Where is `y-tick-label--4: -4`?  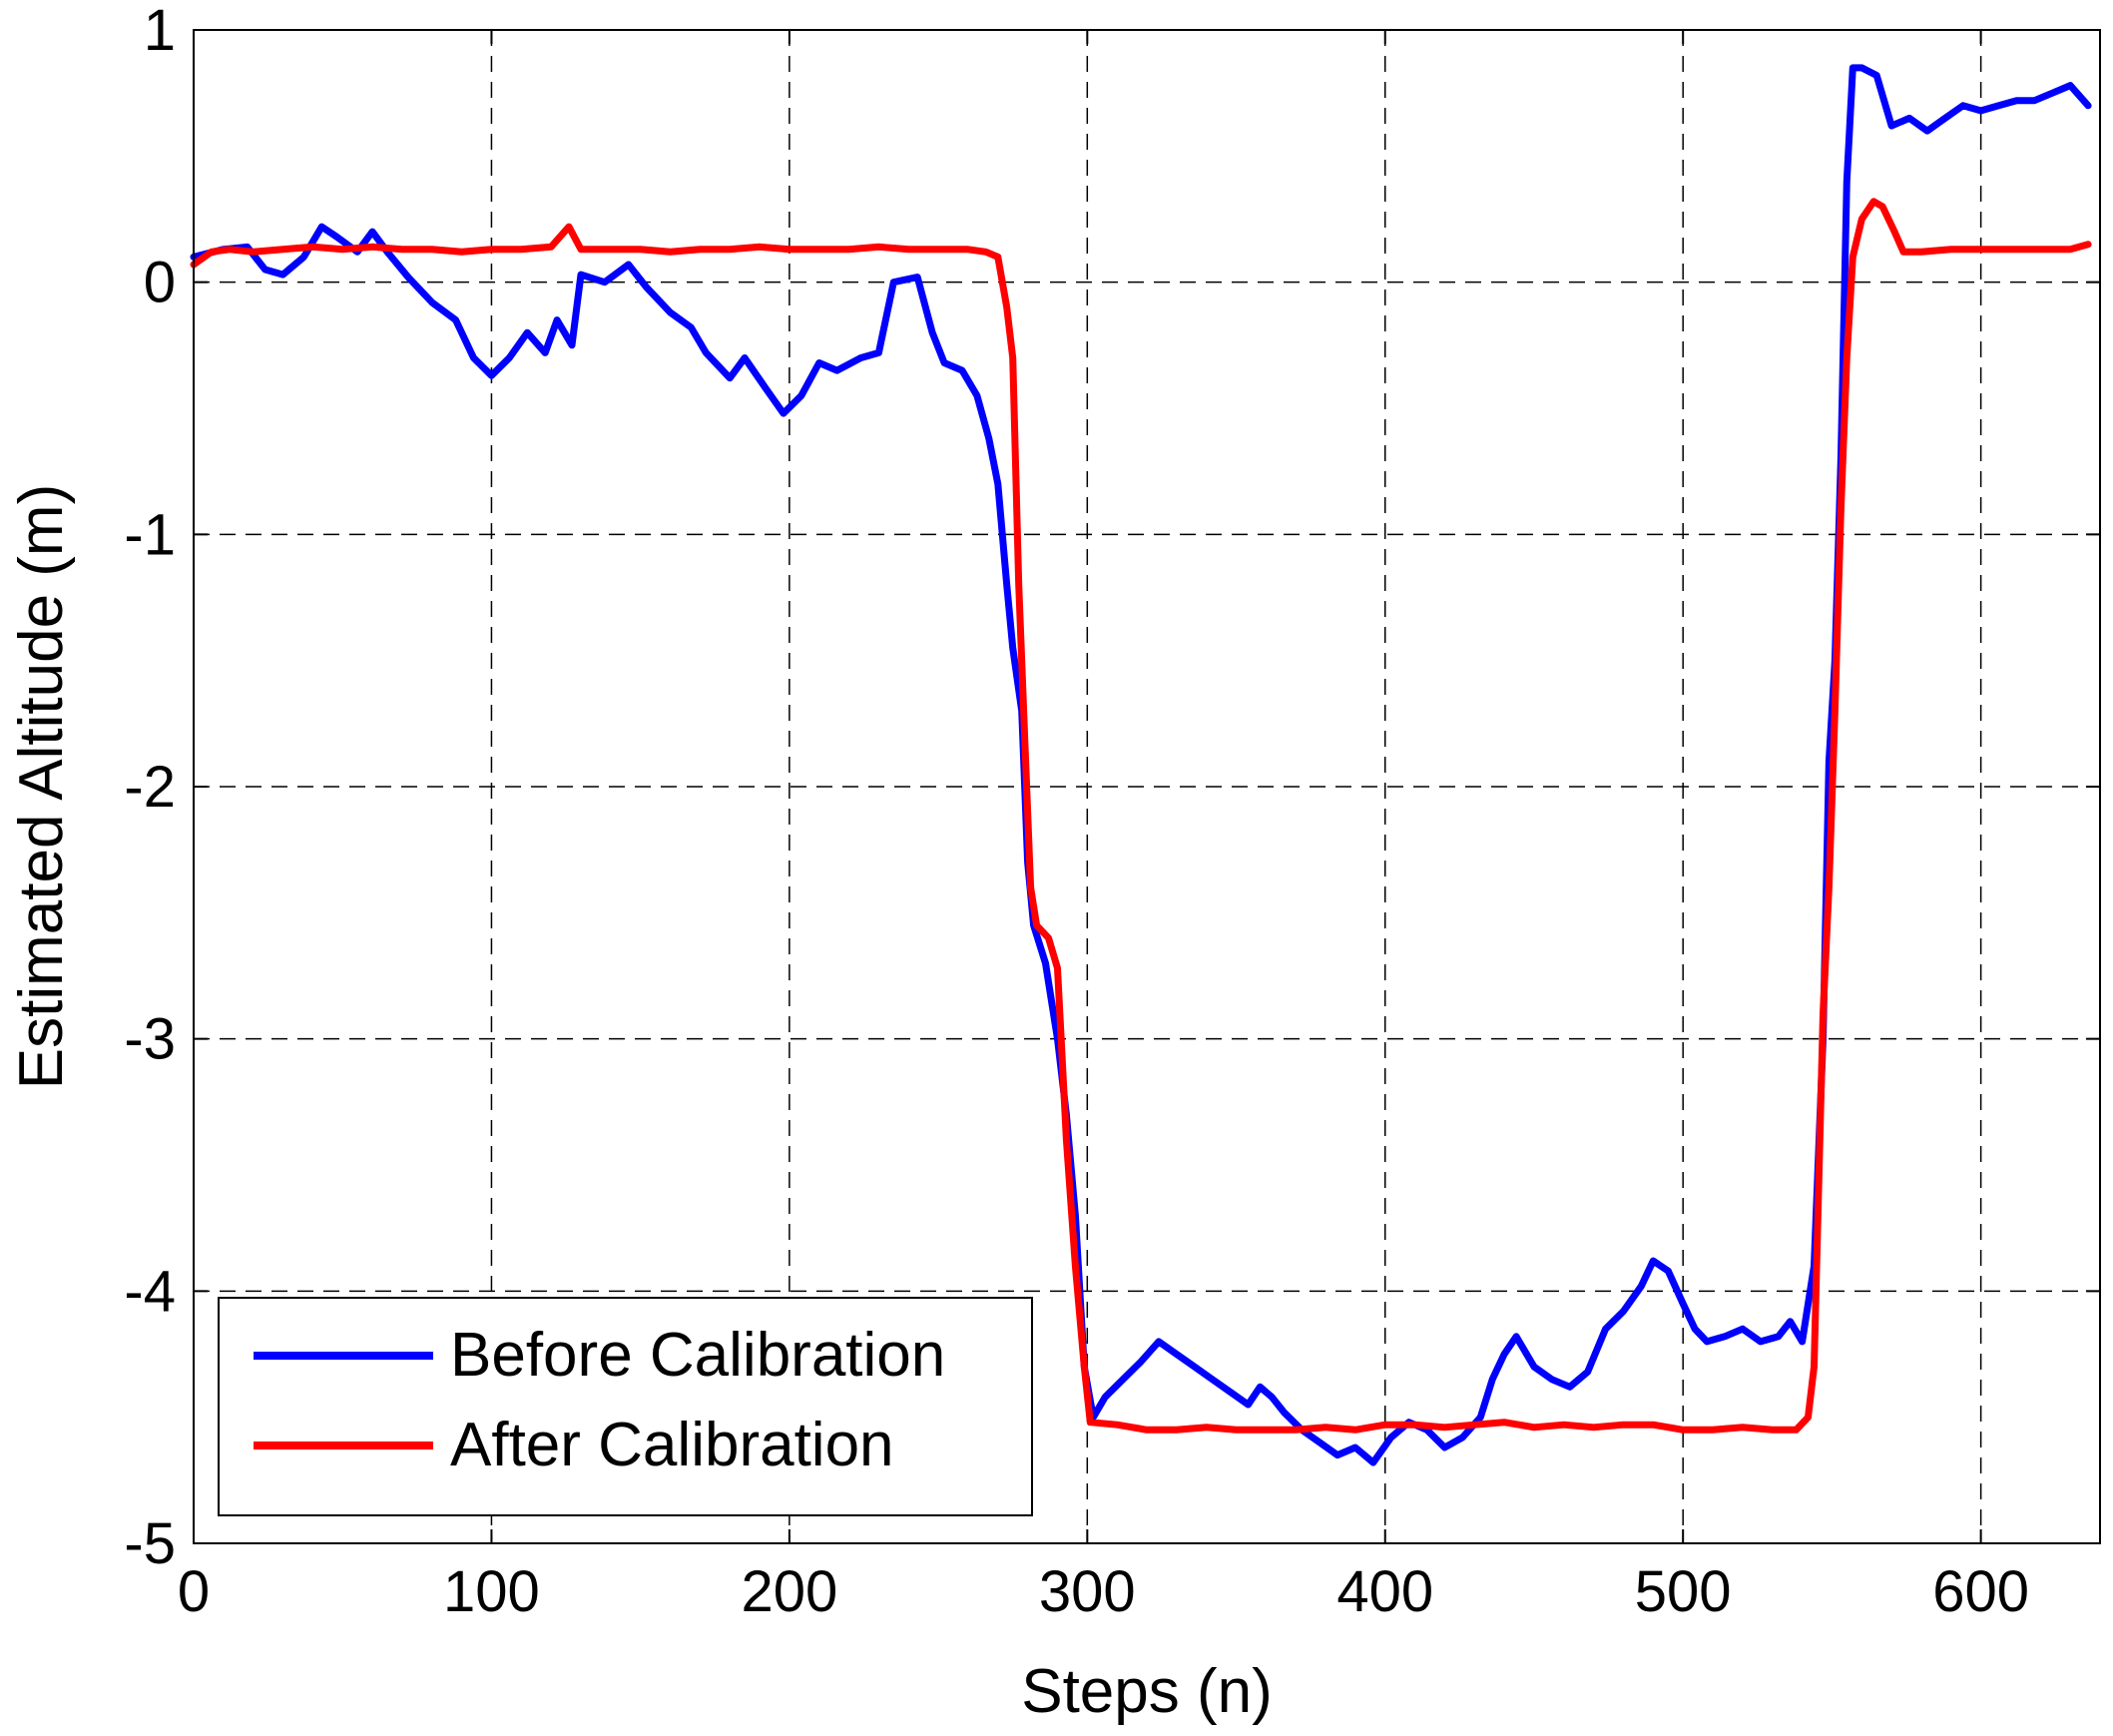
y-tick-label--4: -4 is located at coordinates (150, 1291).